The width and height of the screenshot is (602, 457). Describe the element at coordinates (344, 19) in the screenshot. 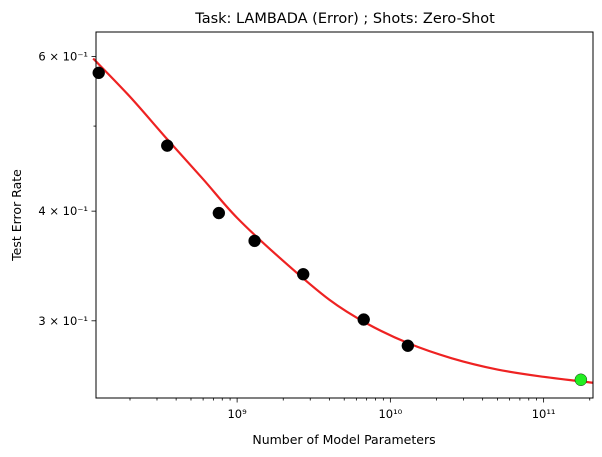

I see `chart-title: Task: LAMBADA (Error) ; Shots: Zero-Shot` at that location.